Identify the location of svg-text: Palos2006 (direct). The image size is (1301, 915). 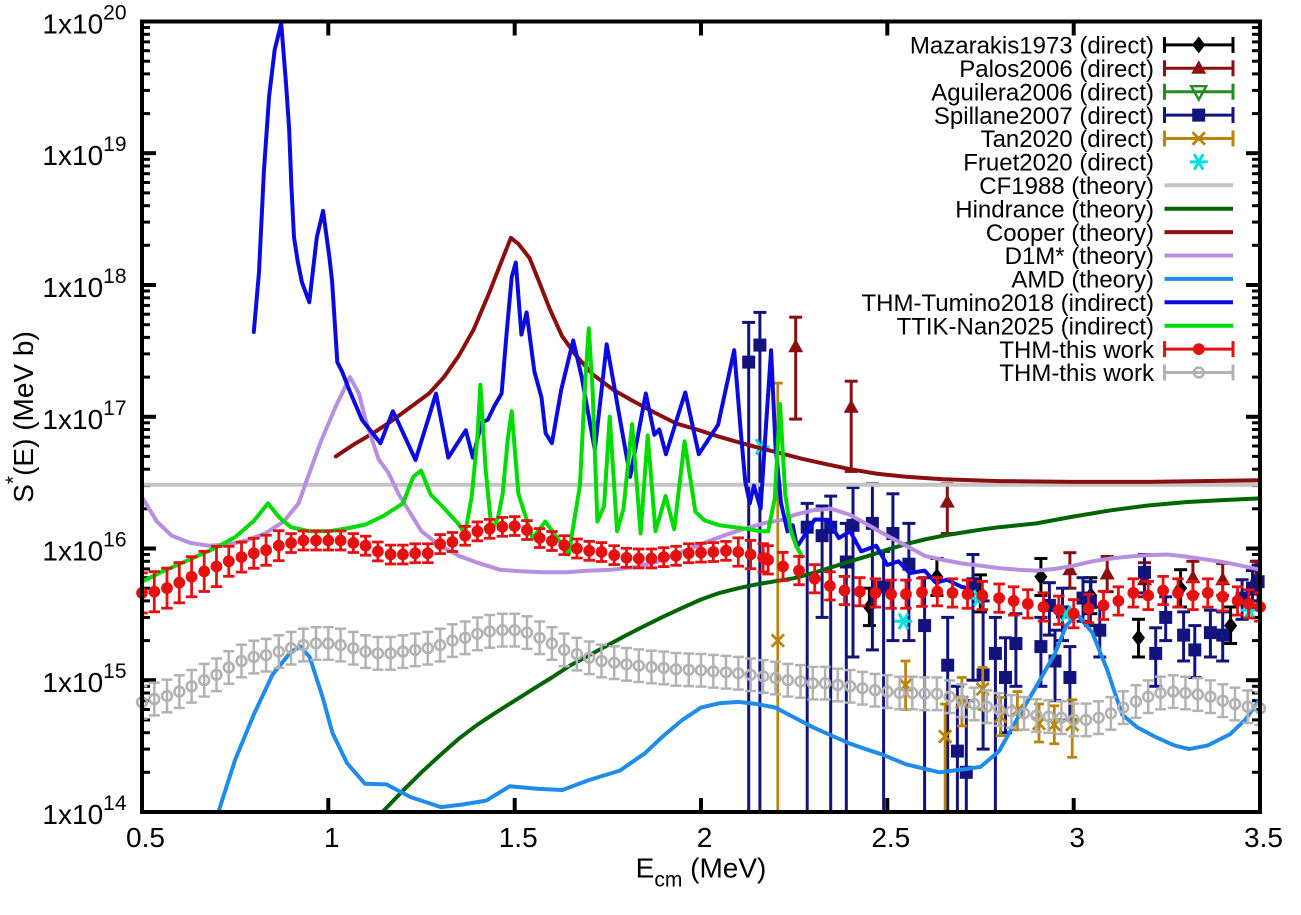
(1056, 69).